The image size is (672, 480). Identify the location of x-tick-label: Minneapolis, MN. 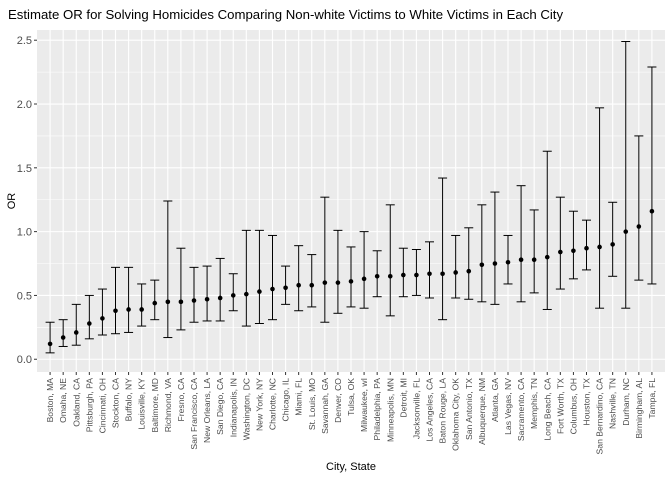
(390, 410).